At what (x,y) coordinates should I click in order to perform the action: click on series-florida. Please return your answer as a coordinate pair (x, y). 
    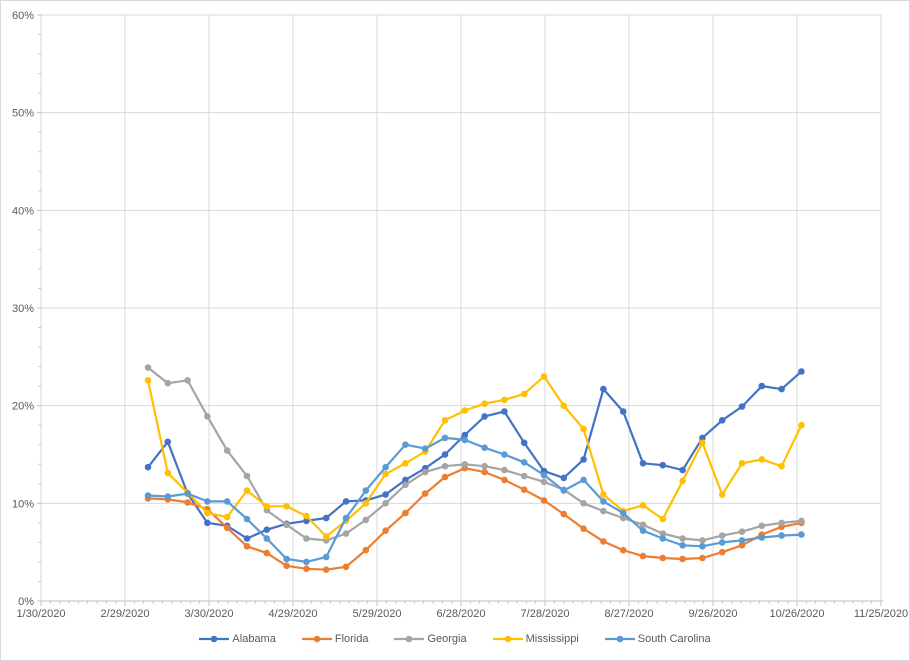
    Looking at the image, I should click on (474, 518).